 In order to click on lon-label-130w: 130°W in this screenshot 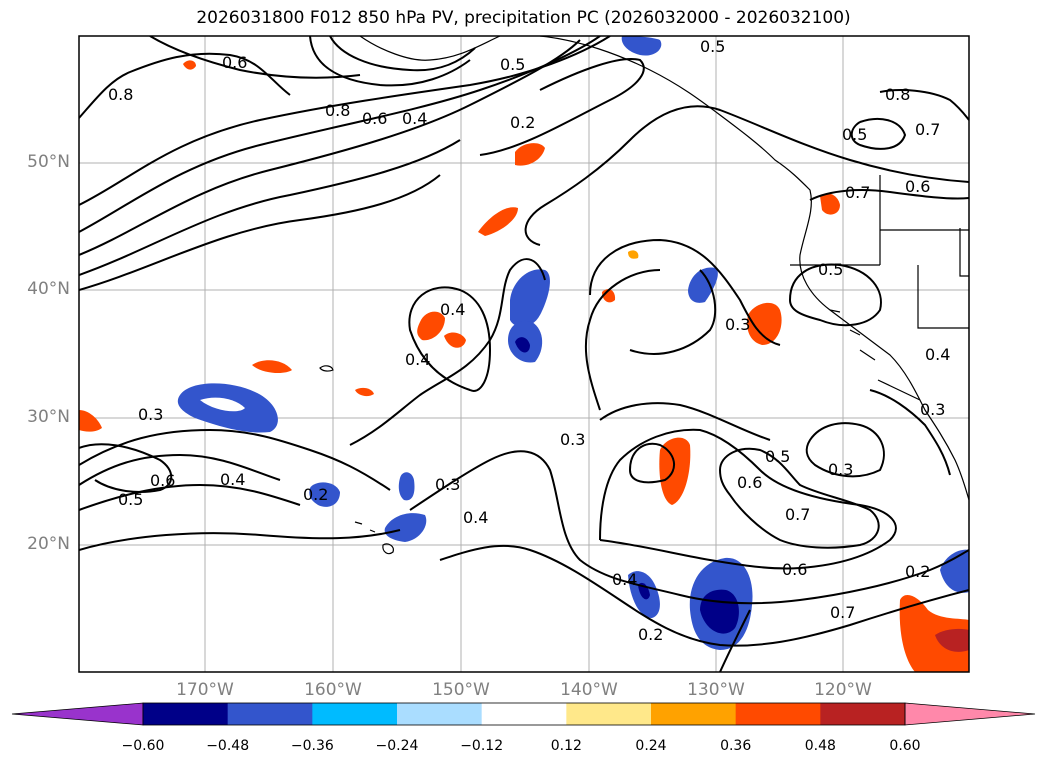, I will do `click(716, 690)`.